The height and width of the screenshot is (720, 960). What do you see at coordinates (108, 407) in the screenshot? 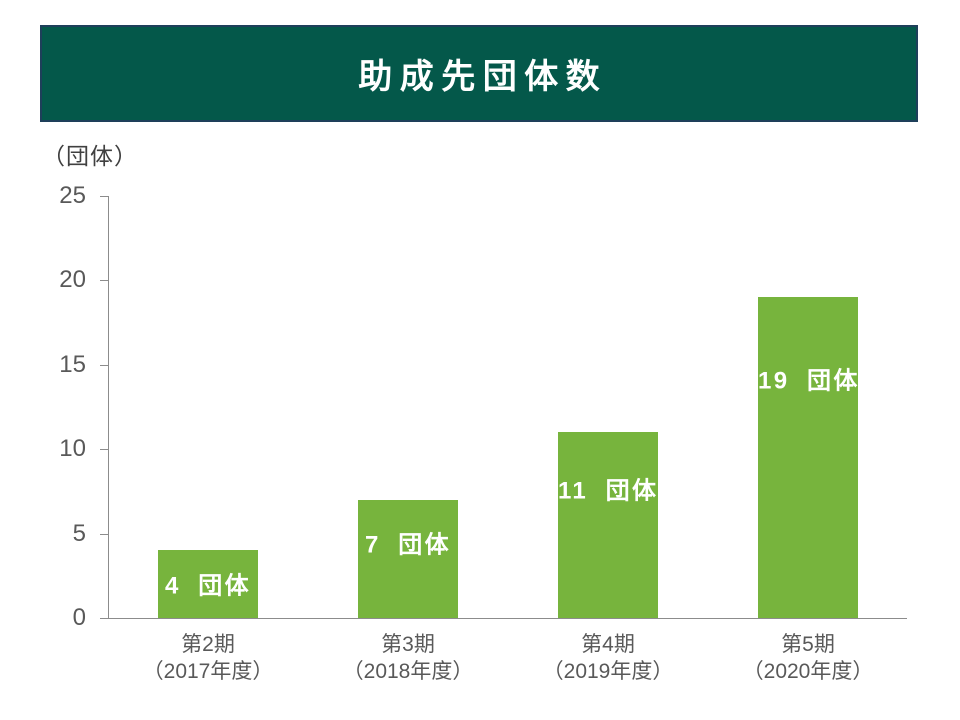
I see `y-axis-line` at bounding box center [108, 407].